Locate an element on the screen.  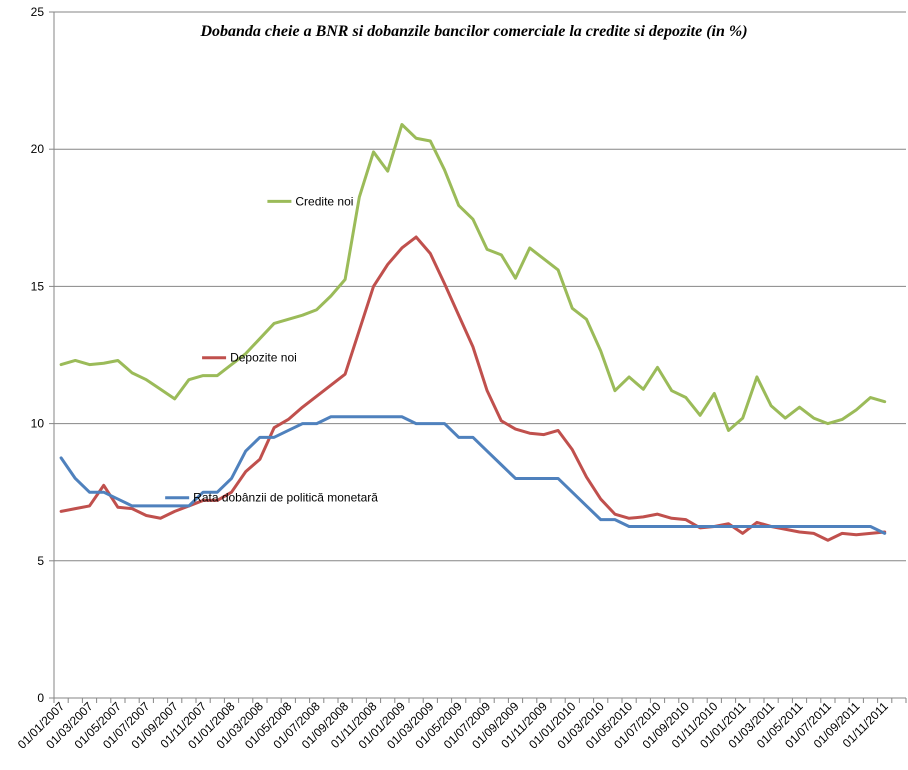
series-label: Credite noi is located at coordinates (324, 201).